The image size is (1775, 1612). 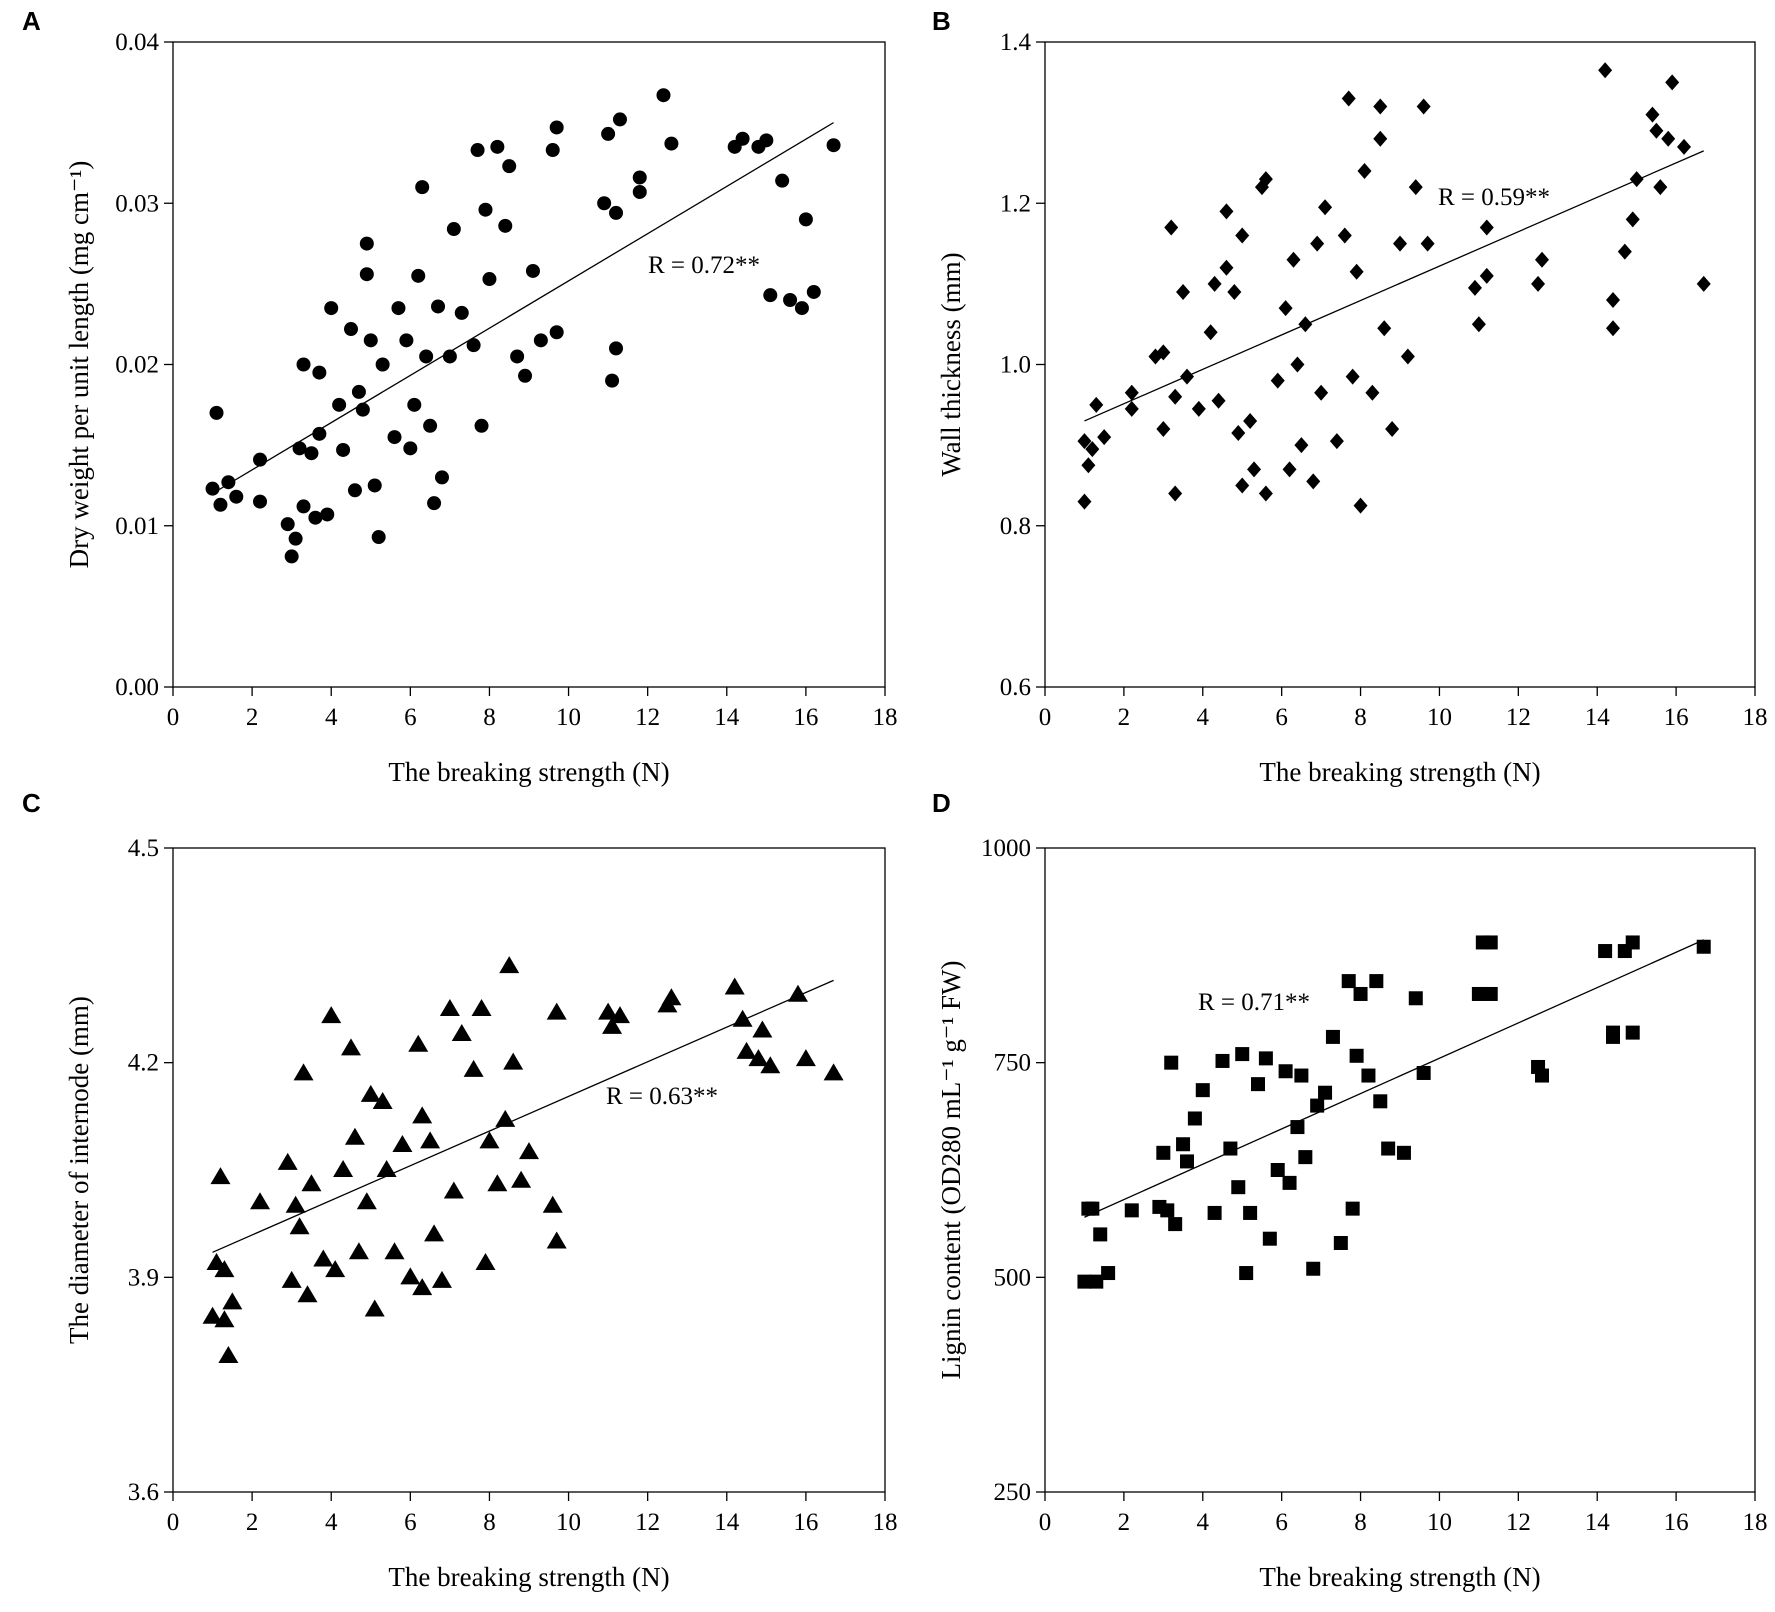 I want to click on y-tick-label: 3.9, so click(x=143, y=1277).